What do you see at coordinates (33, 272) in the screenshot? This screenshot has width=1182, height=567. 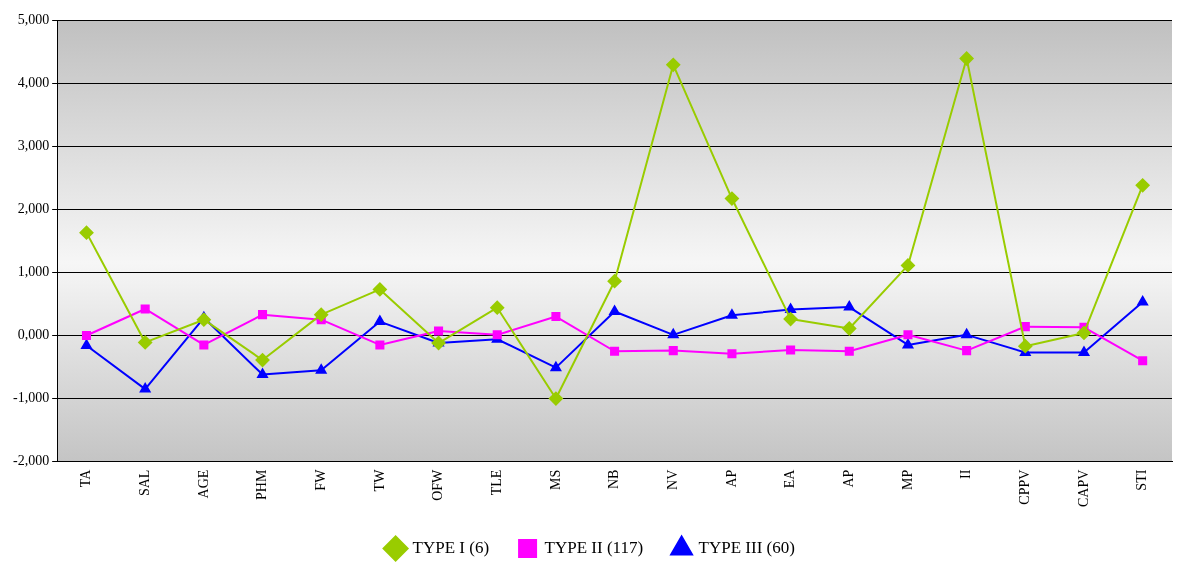 I see `y-tick-label: 1,000` at bounding box center [33, 272].